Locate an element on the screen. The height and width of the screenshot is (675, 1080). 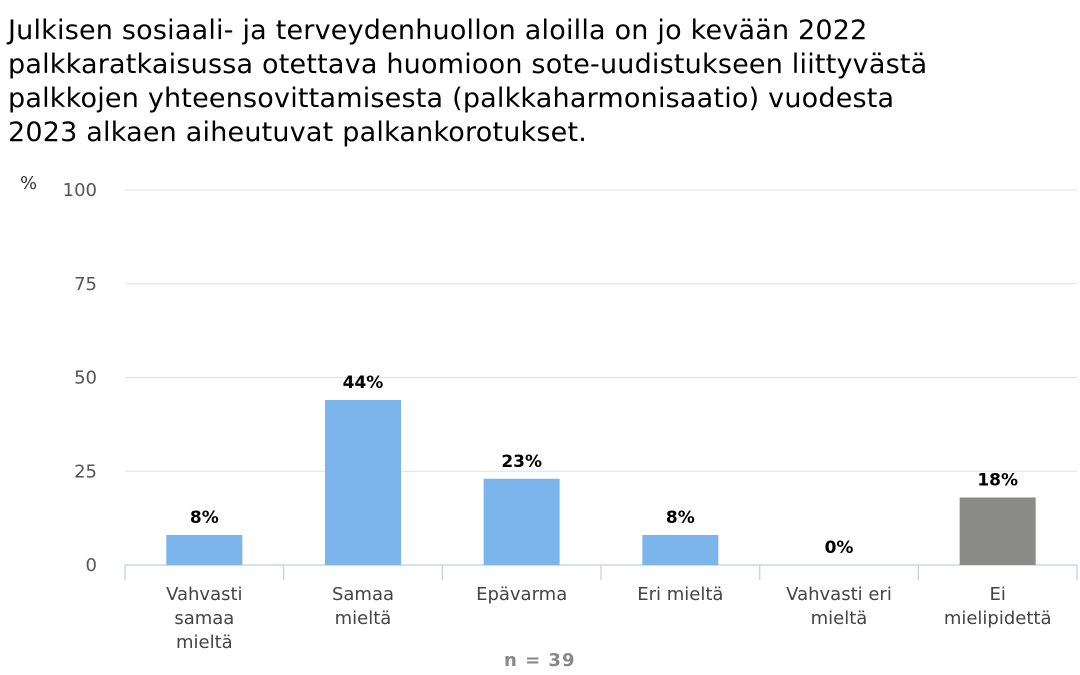
data-label: 0% is located at coordinates (839, 548).